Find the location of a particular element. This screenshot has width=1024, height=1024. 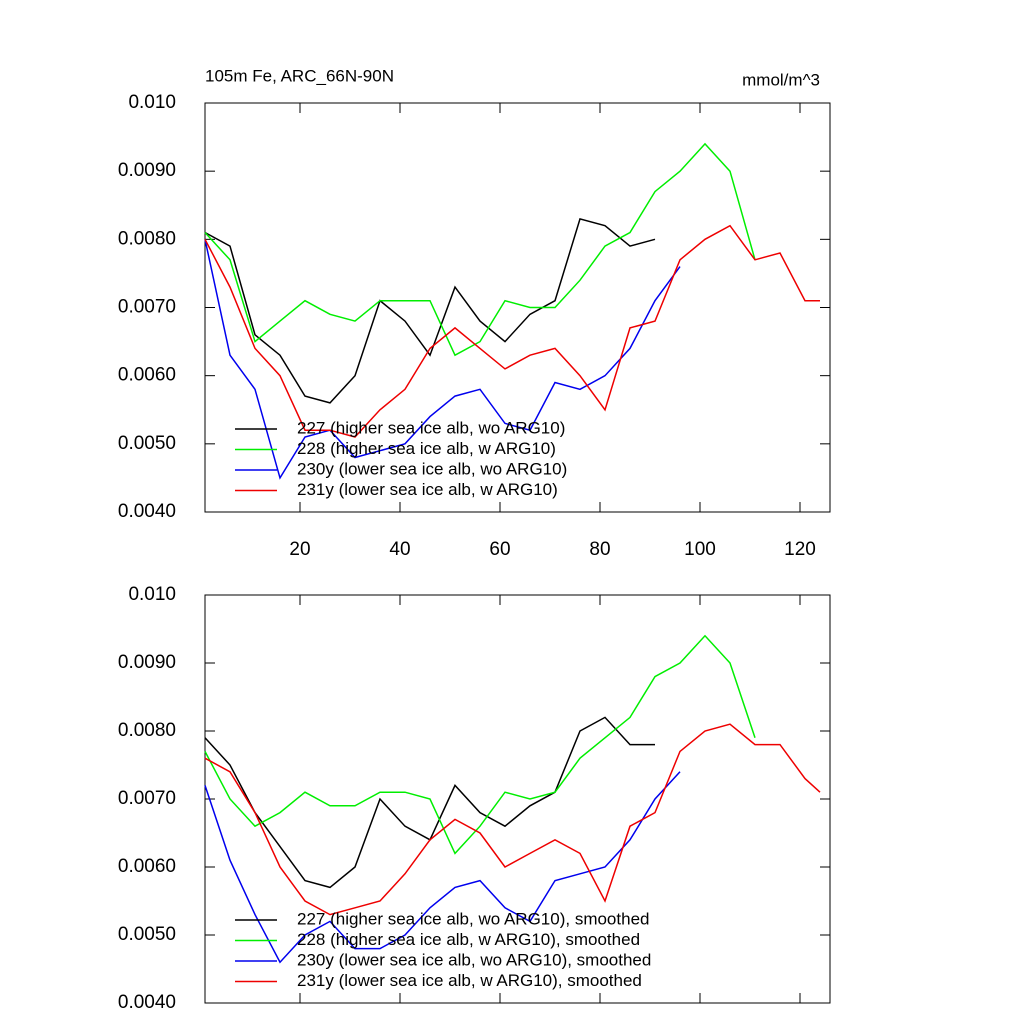

x-tick-label: 20 is located at coordinates (299, 549).